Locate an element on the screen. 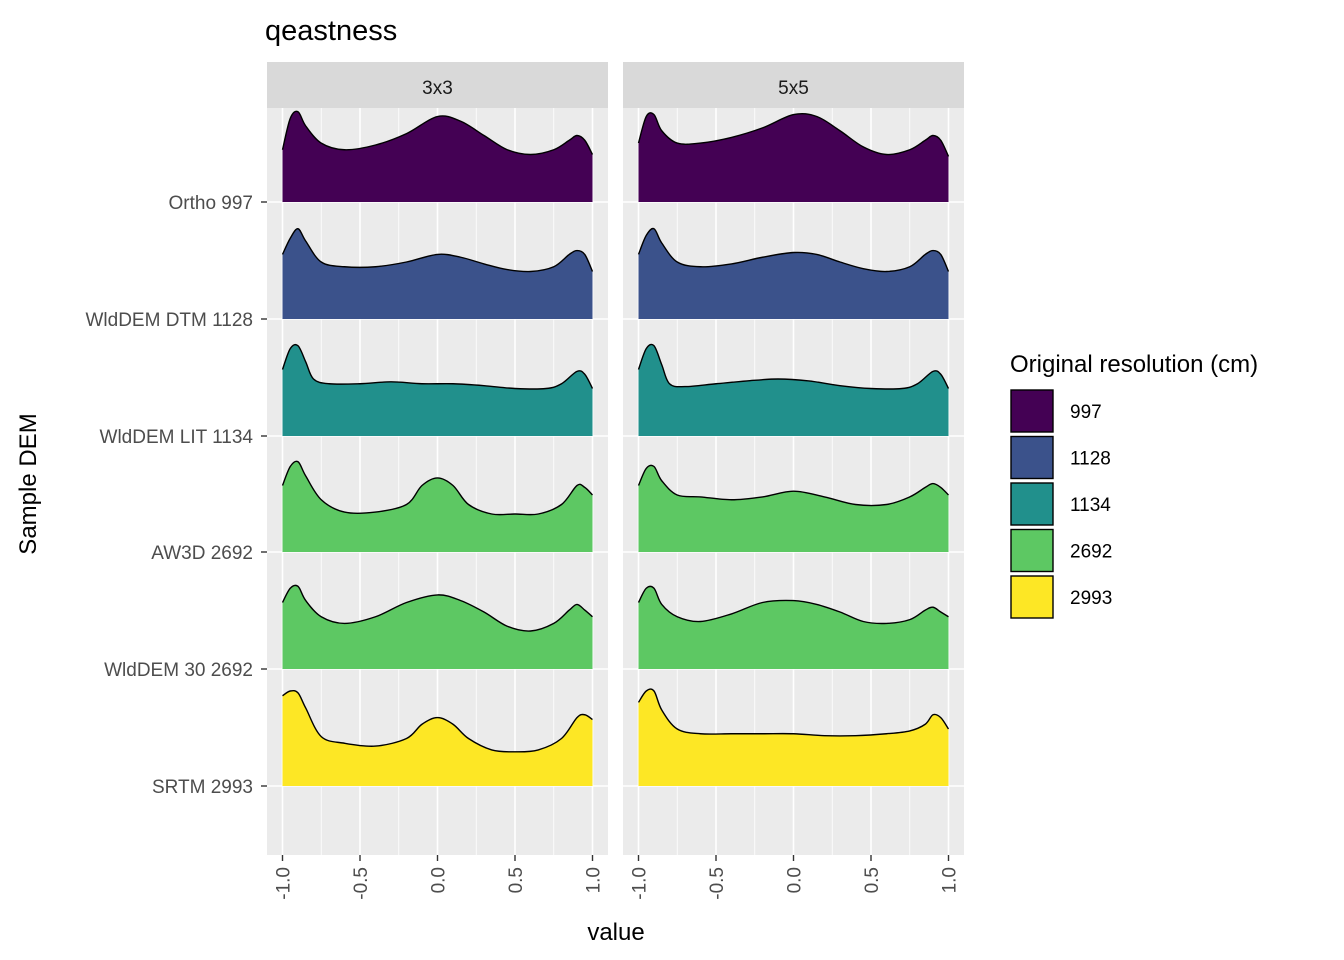 The width and height of the screenshot is (1344, 960). legend-label: 1128 is located at coordinates (1090, 459).